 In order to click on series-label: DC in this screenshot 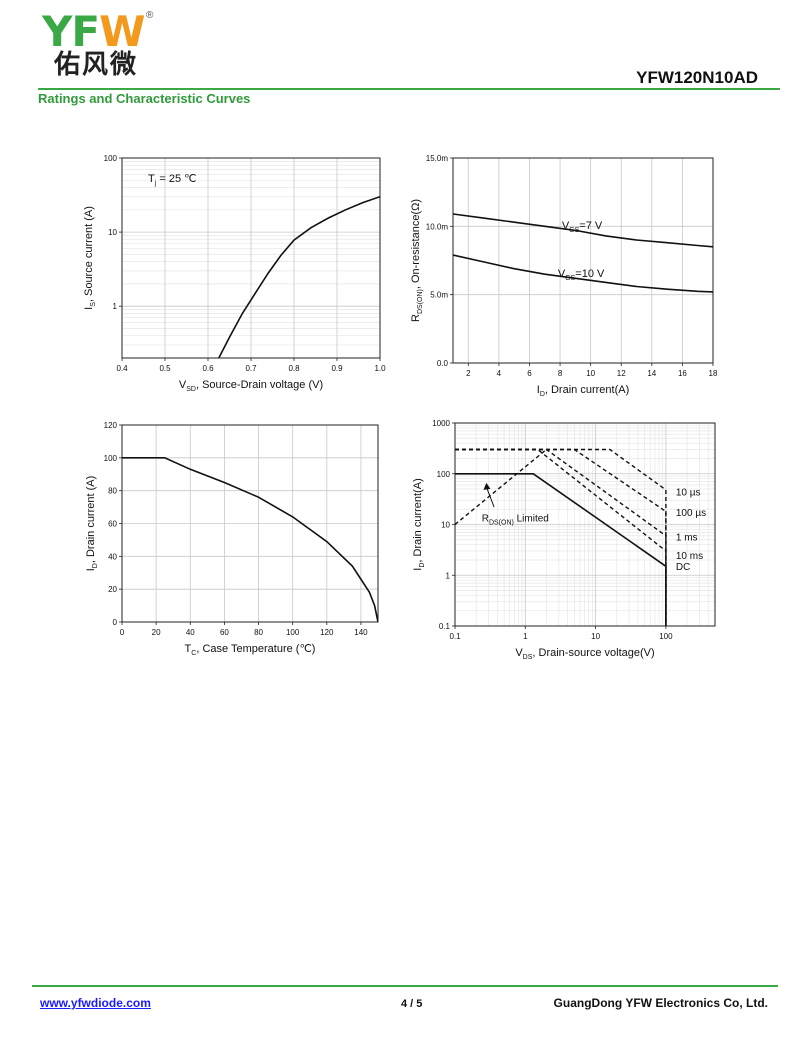, I will do `click(683, 567)`.